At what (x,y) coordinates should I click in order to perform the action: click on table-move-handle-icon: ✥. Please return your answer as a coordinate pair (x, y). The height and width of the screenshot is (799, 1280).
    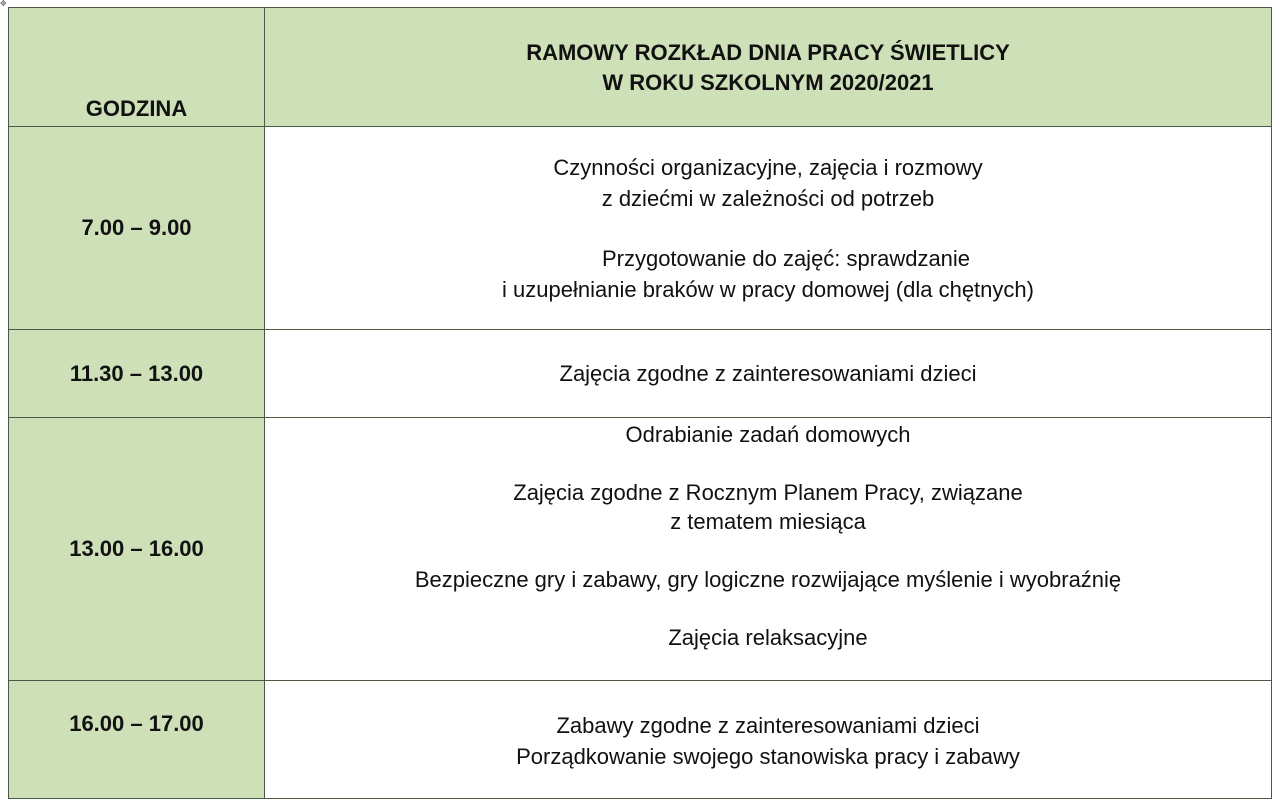
    Looking at the image, I should click on (3, 4).